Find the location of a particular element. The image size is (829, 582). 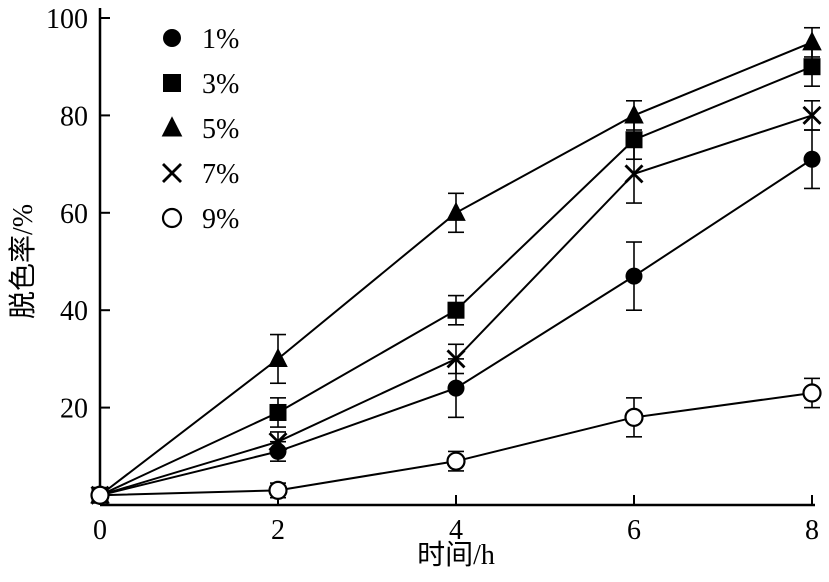

y-tick-label: 60 is located at coordinates (74, 214).